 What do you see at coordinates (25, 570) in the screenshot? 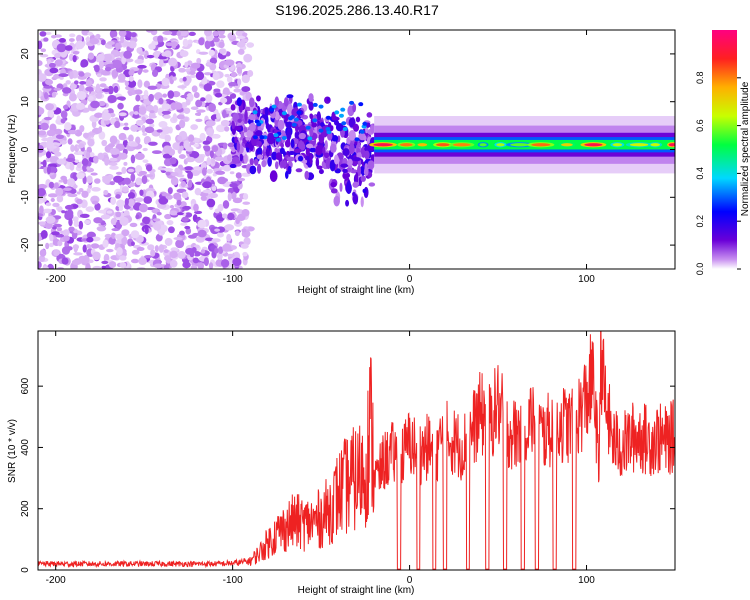
I see `snr-ytick-label: 0` at bounding box center [25, 570].